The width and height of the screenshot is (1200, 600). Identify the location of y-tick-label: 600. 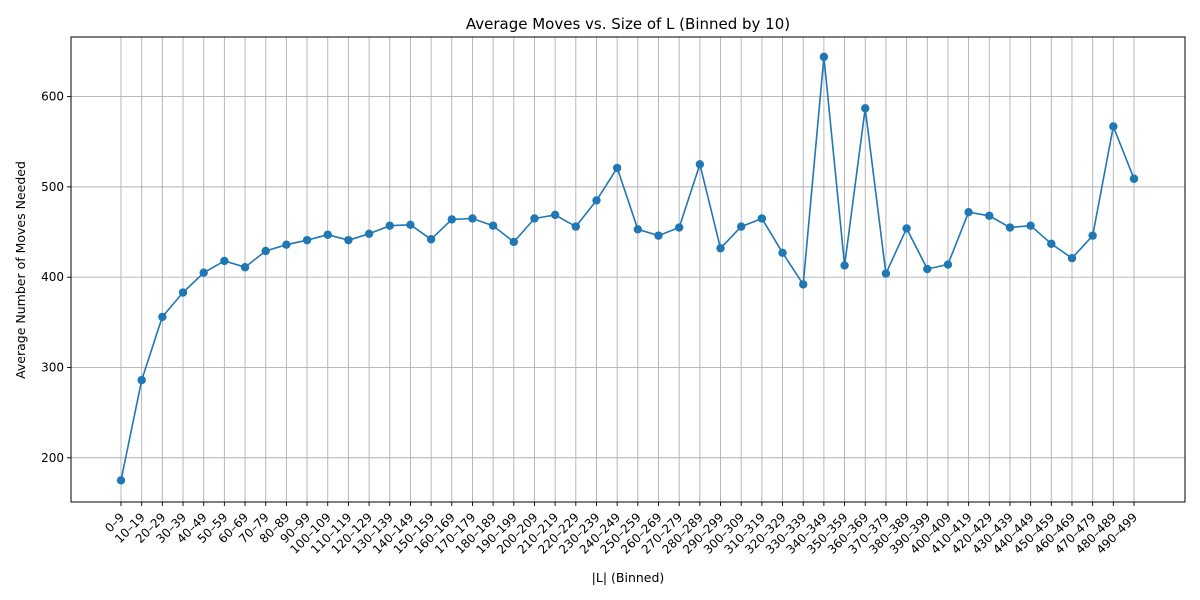
(52, 97).